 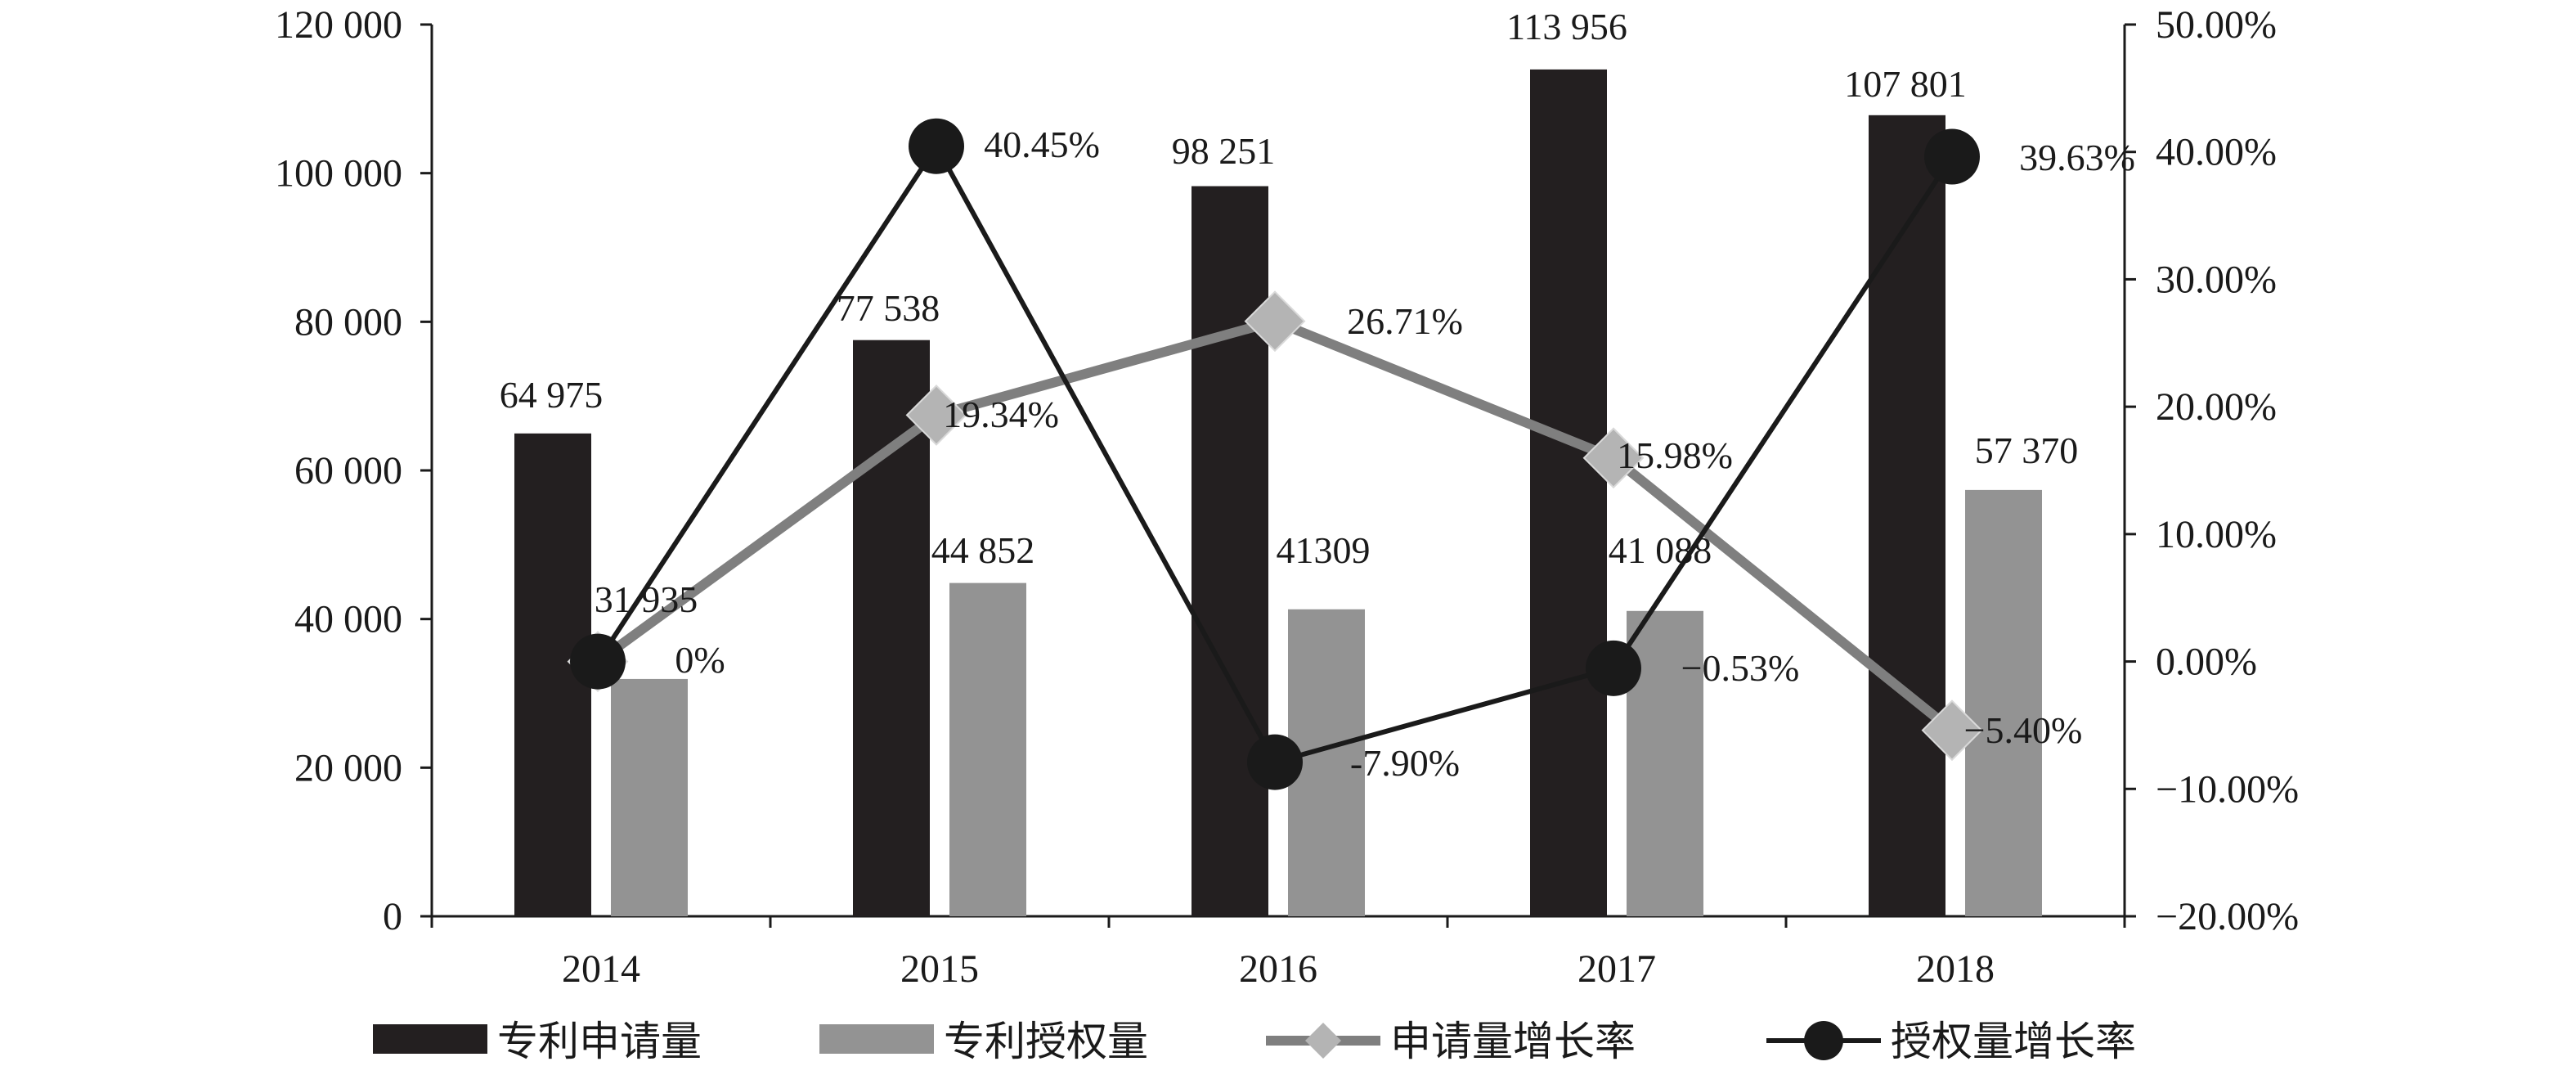 What do you see at coordinates (2216, 25) in the screenshot?
I see `right-tick-label: 50.00%` at bounding box center [2216, 25].